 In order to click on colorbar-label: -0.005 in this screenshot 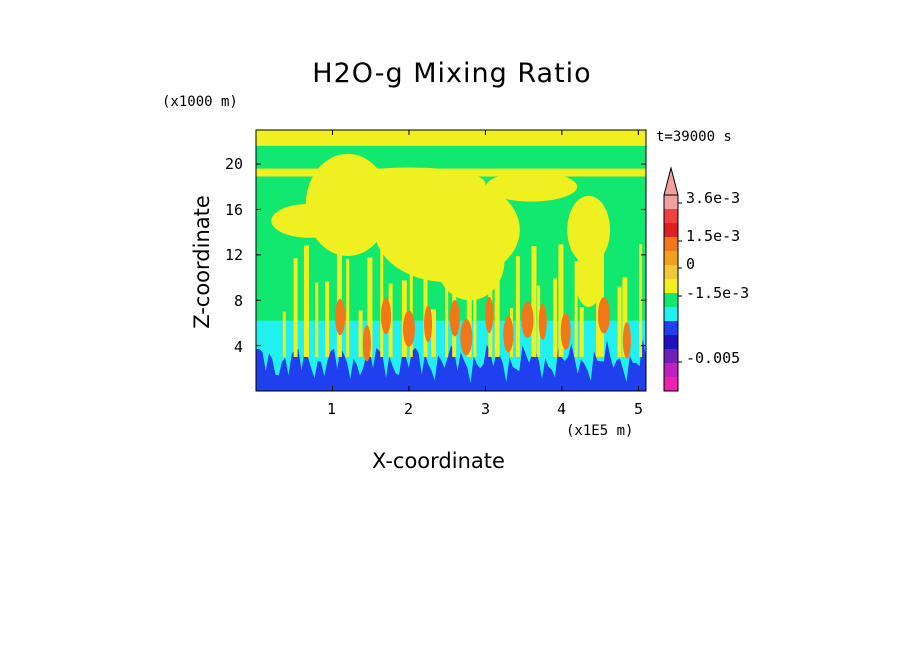, I will do `click(713, 358)`.